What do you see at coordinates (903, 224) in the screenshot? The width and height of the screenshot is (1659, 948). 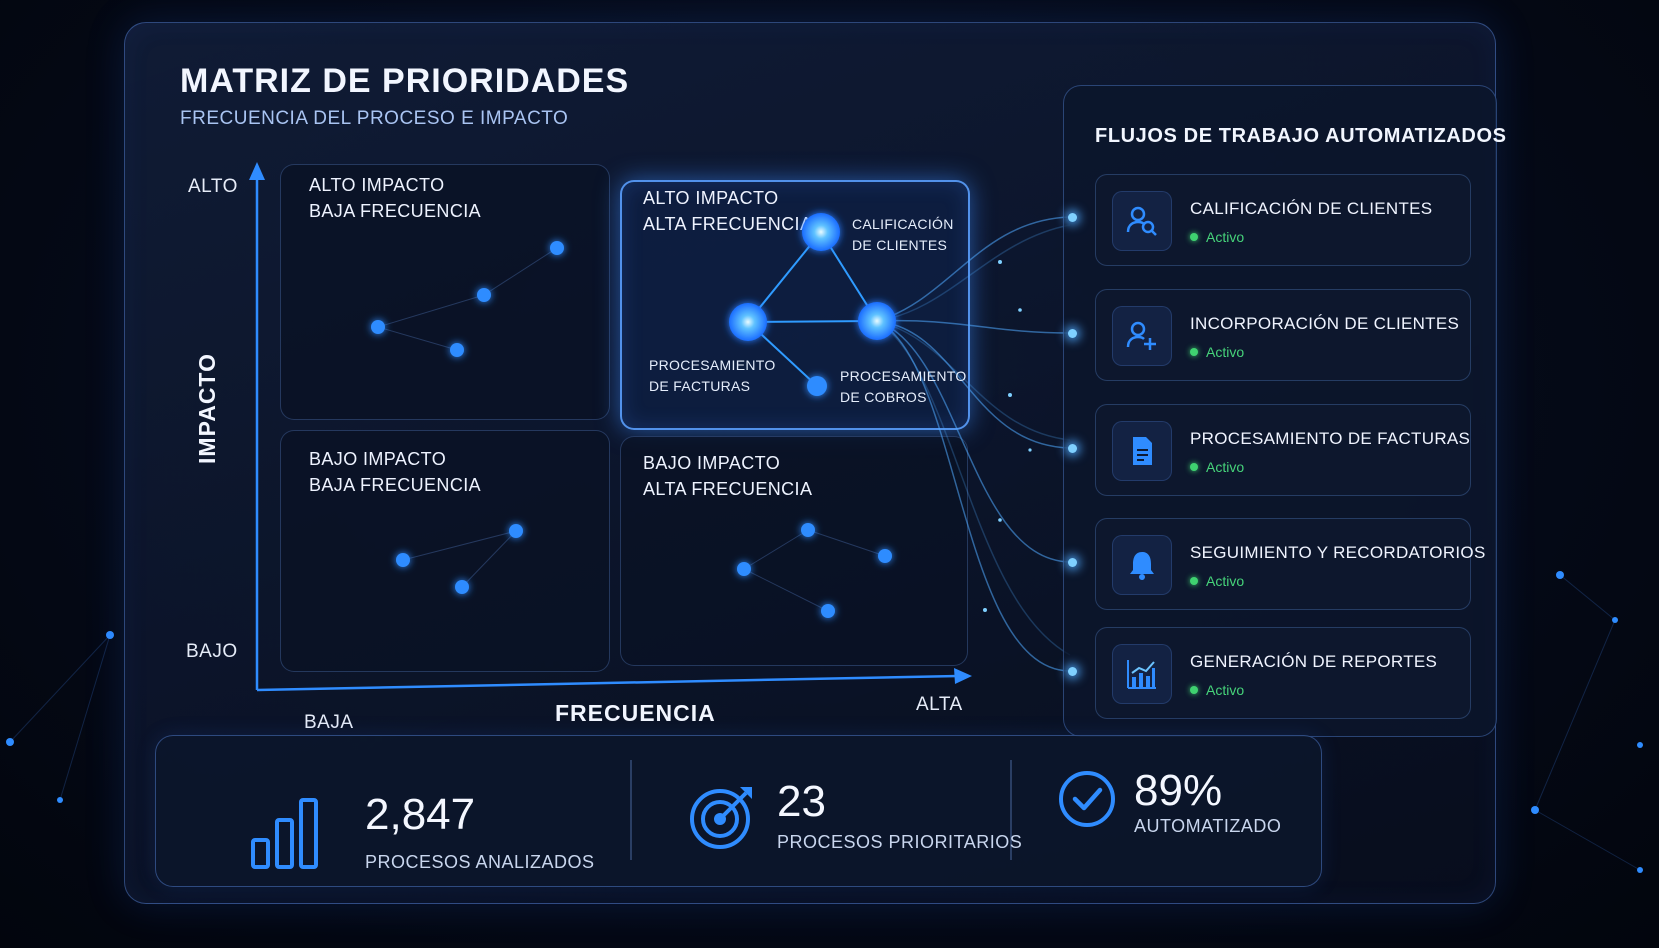 I see `node-calificacion-line1: CALIFICACIÓN` at bounding box center [903, 224].